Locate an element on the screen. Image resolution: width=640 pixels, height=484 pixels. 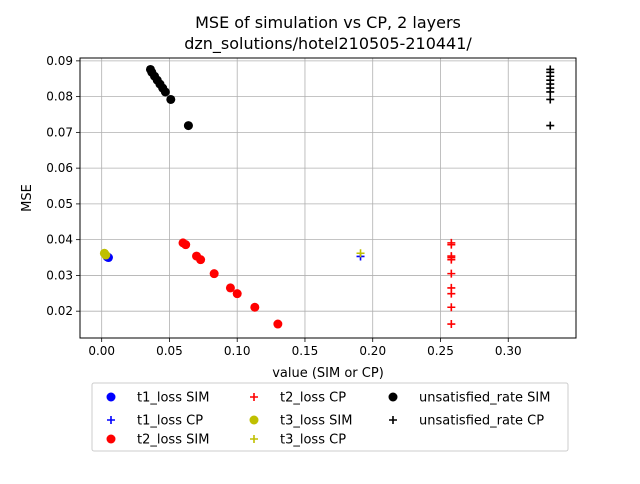
x-tick-label: 0.05 is located at coordinates (169, 351).